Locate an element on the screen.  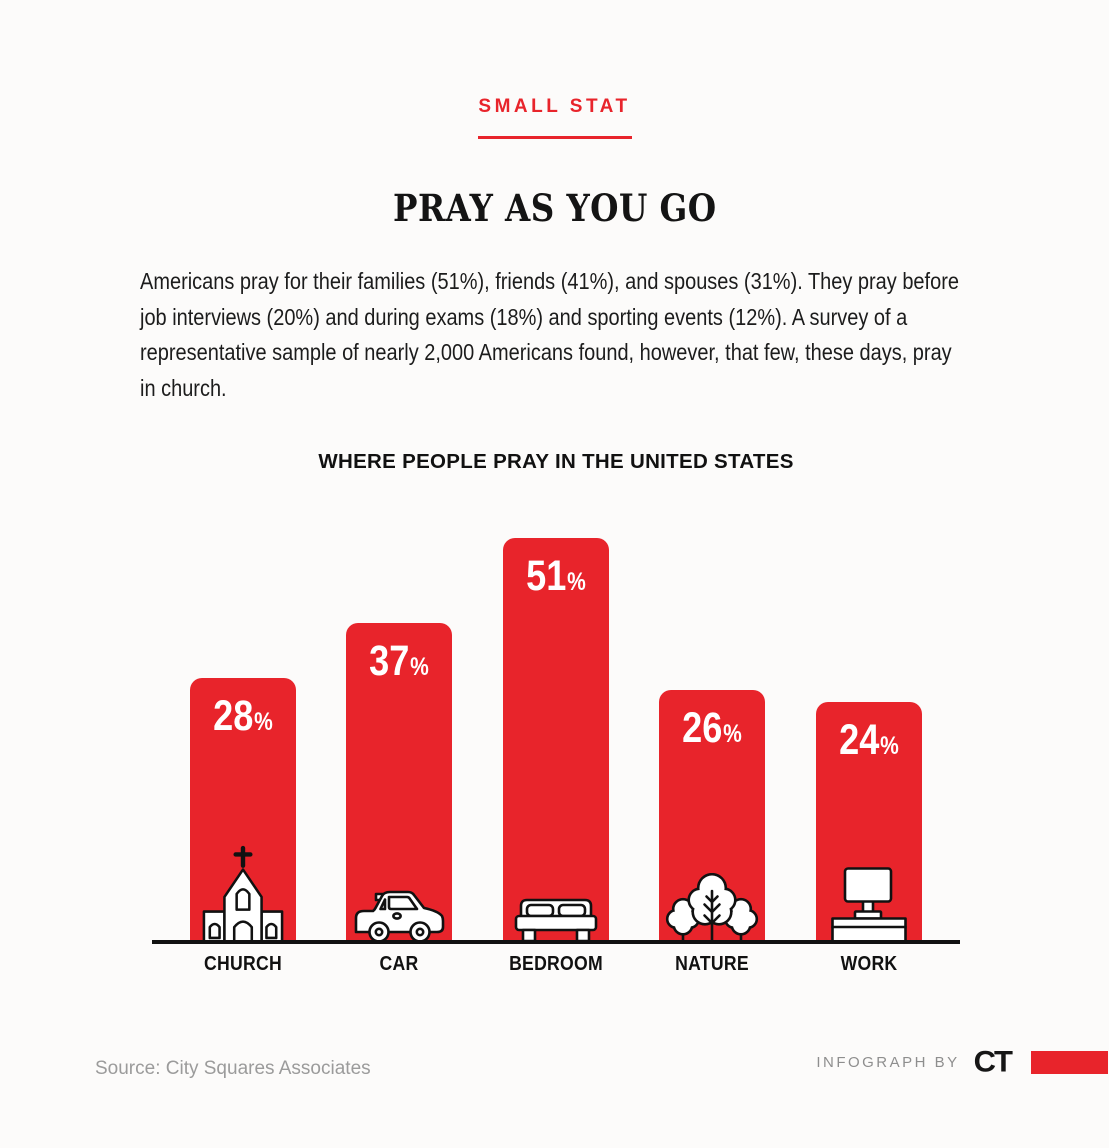
car-icon is located at coordinates (399, 916).